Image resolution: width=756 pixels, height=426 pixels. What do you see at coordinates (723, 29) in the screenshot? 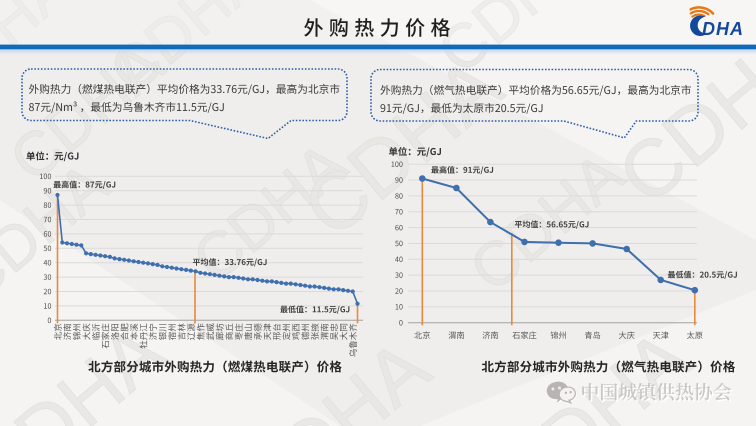
I see `svg-text: DHA` at bounding box center [723, 29].